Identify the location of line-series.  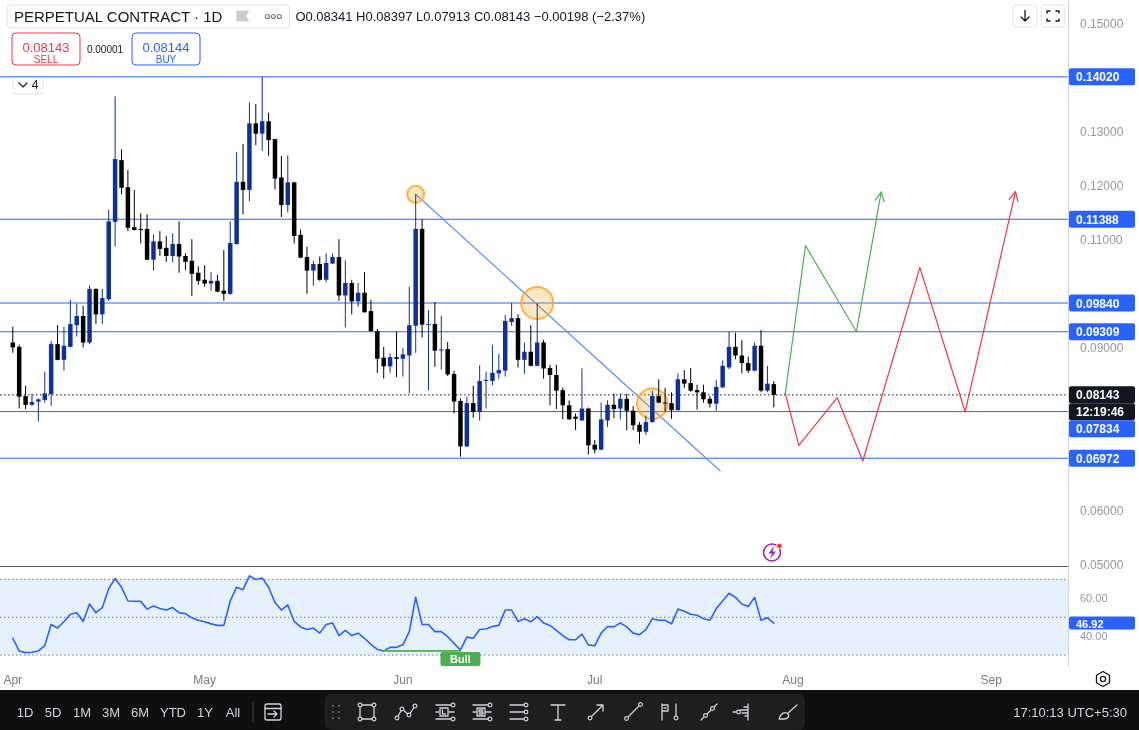
(393, 614).